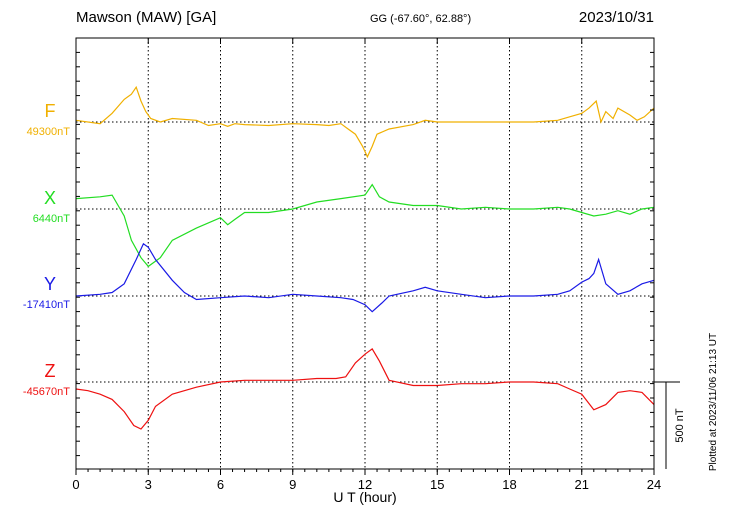 The height and width of the screenshot is (520, 730). What do you see at coordinates (670, 425) in the screenshot?
I see `scale-bar: 500 nT` at bounding box center [670, 425].